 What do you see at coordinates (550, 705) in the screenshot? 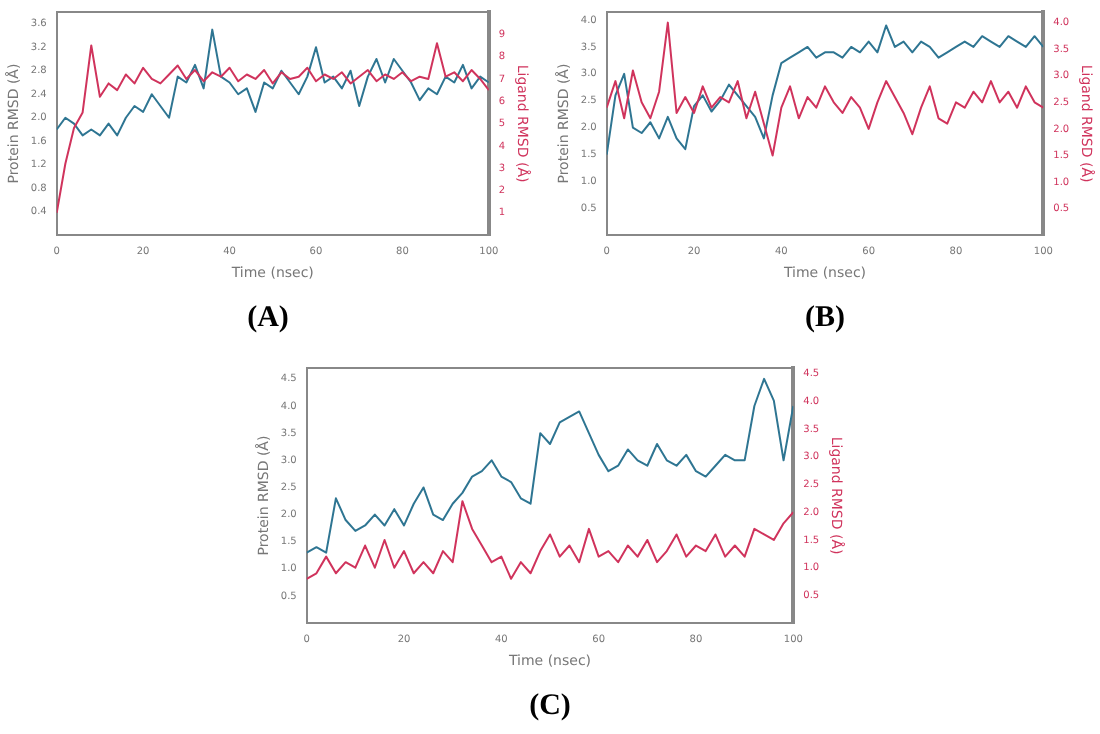
I see `text: (C)` at bounding box center [550, 705].